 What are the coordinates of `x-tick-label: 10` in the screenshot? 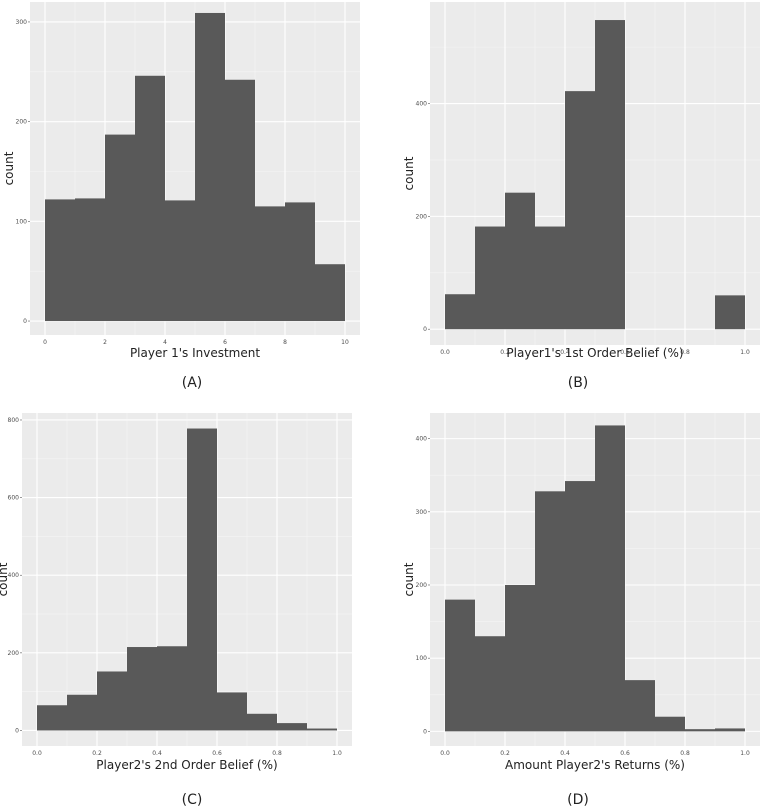 It's located at (345, 342).